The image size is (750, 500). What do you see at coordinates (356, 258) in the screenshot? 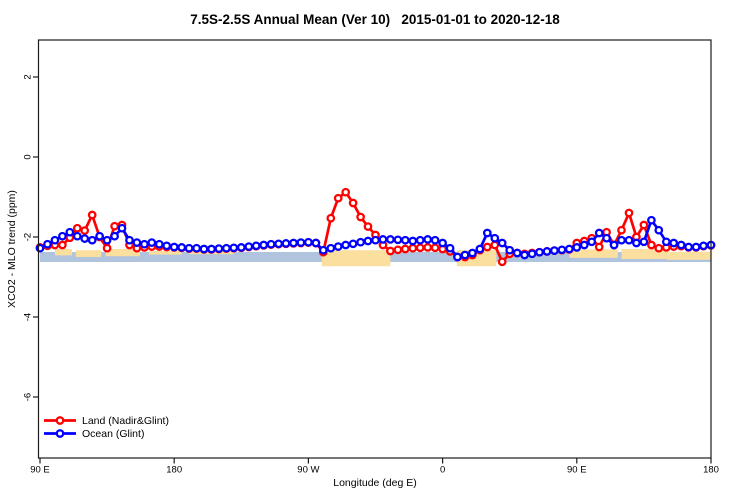
I see `land-std-main-1-band` at bounding box center [356, 258].